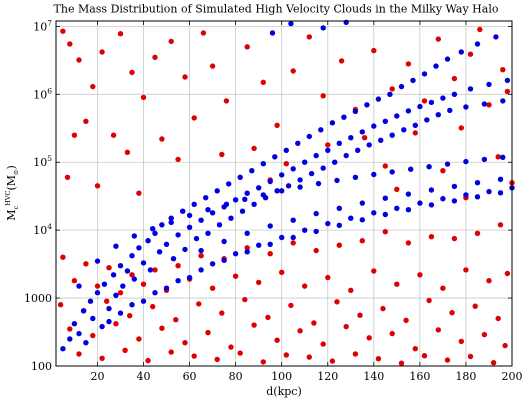  What do you see at coordinates (144, 376) in the screenshot?
I see `x-tick-label: 40` at bounding box center [144, 376].